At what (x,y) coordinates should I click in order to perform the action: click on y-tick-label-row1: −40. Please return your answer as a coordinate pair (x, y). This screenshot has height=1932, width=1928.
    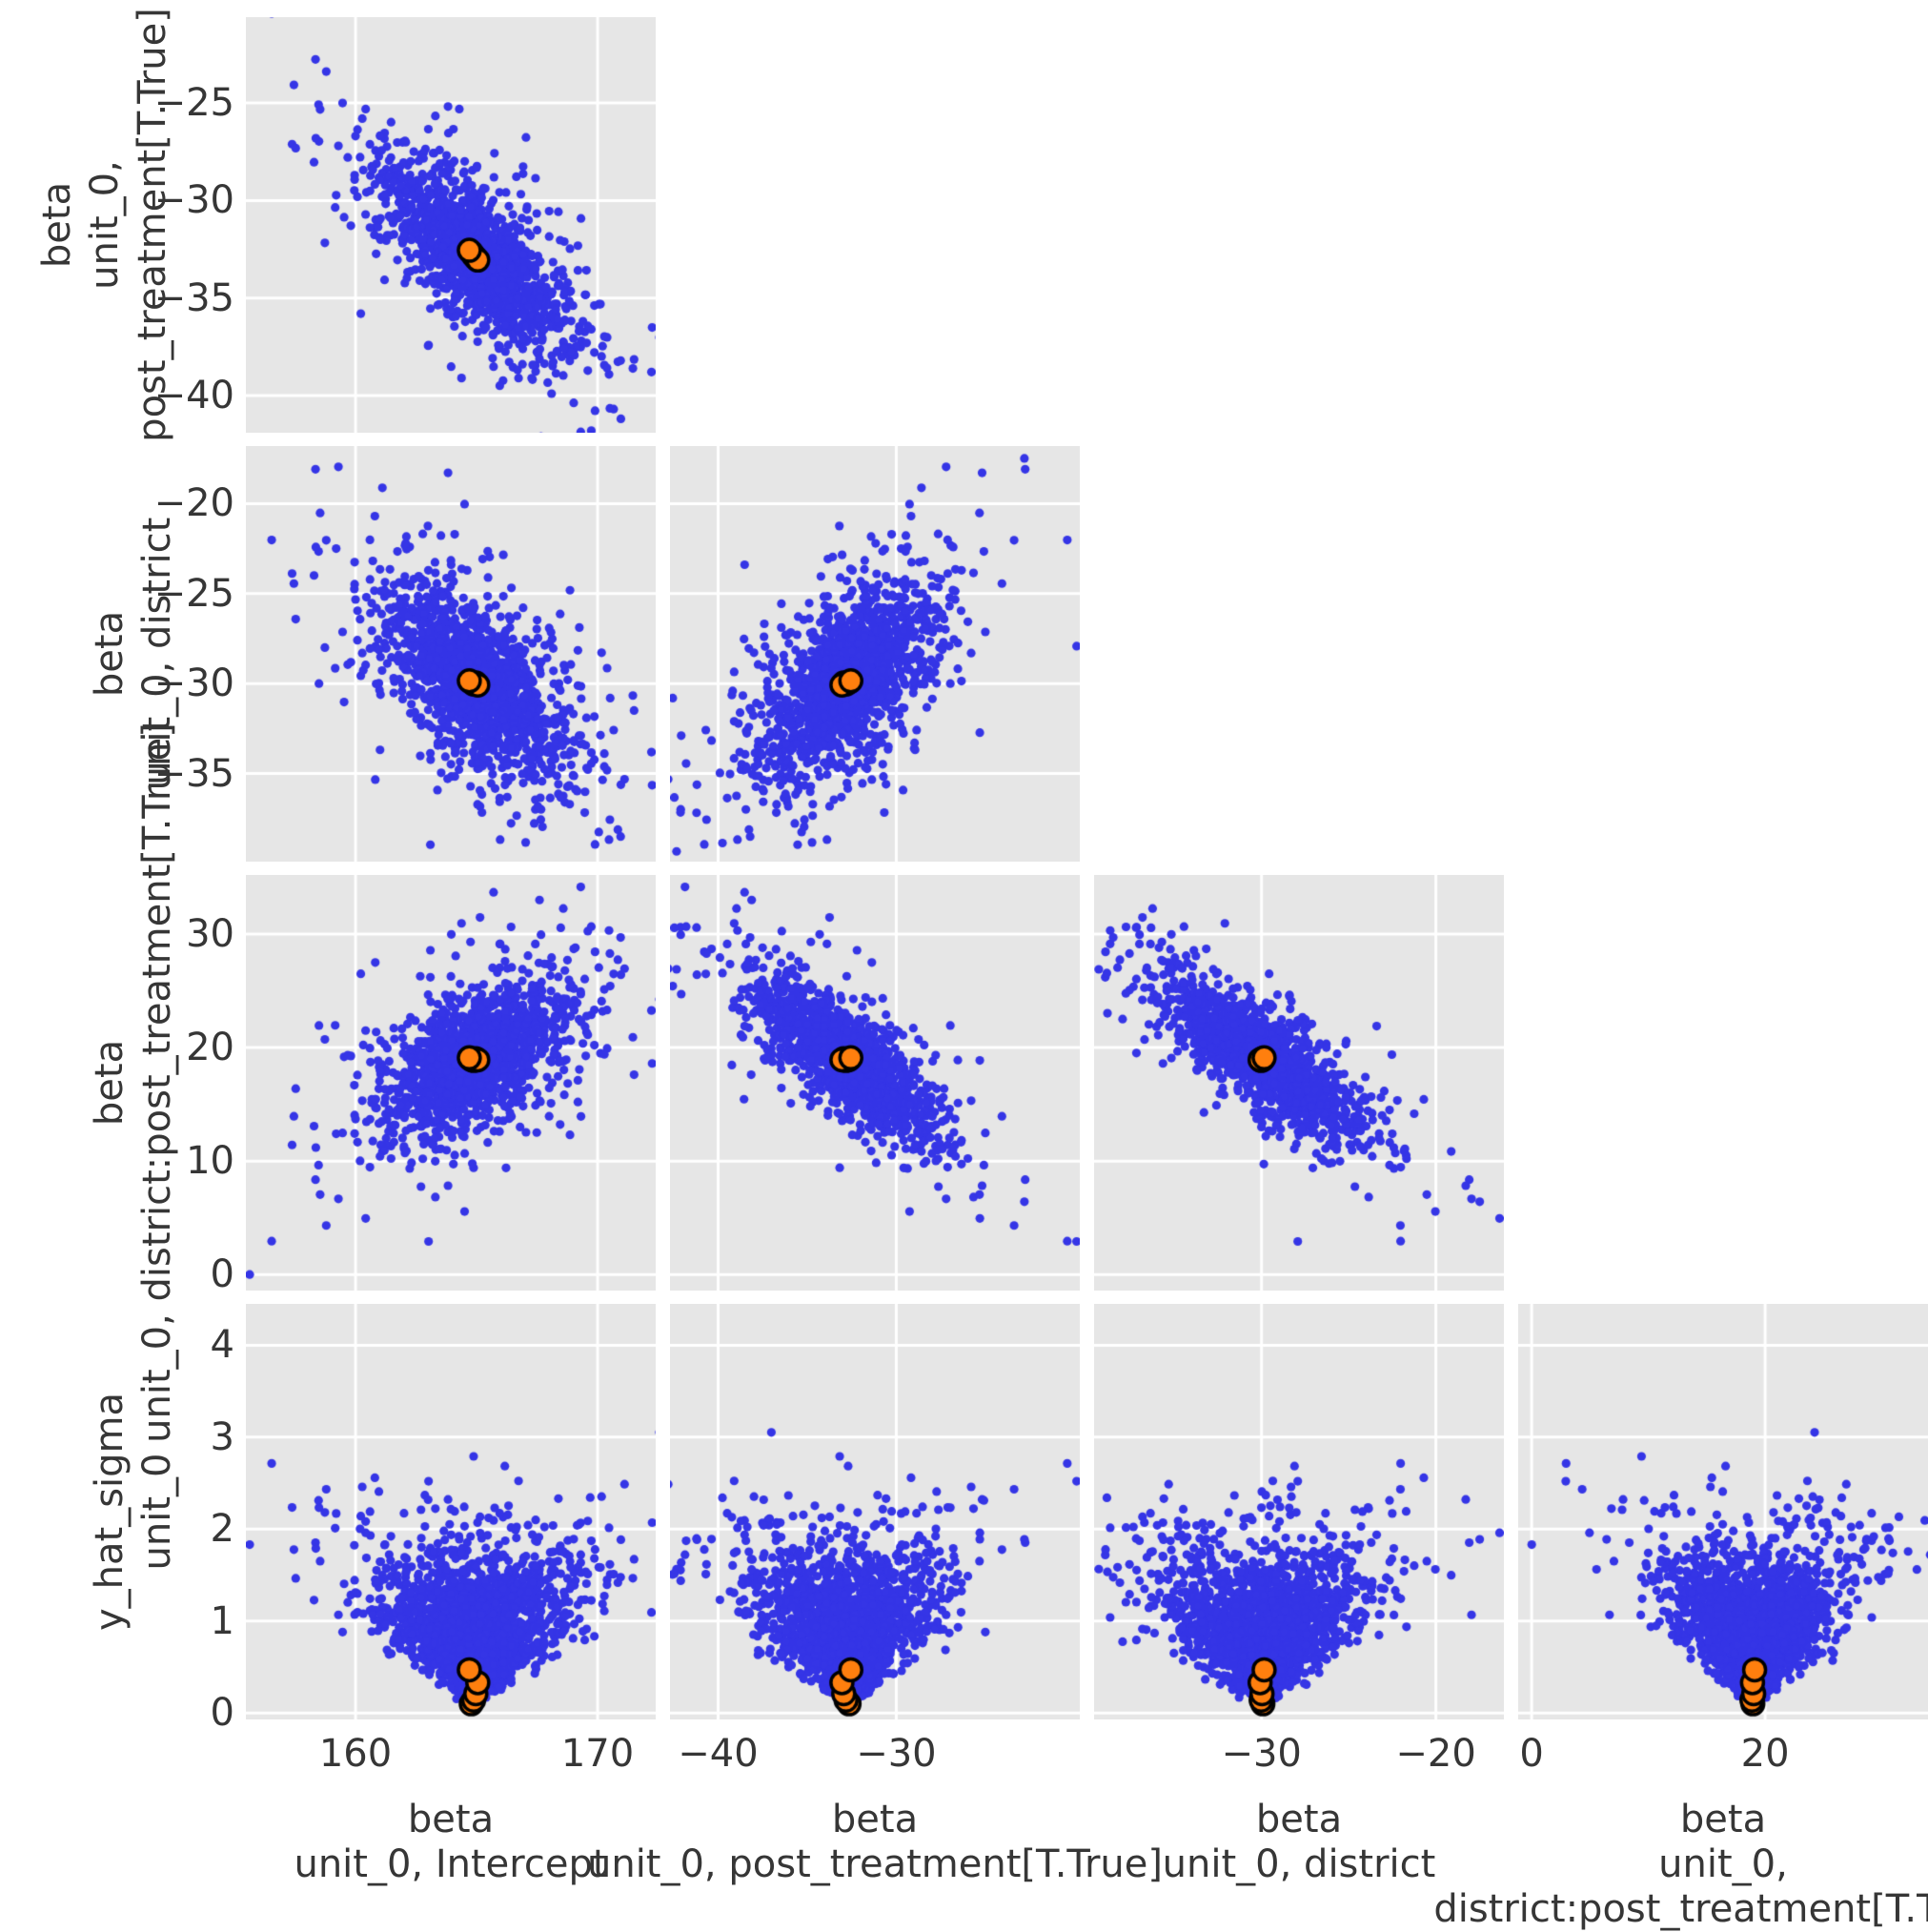
    Looking at the image, I should click on (194, 396).